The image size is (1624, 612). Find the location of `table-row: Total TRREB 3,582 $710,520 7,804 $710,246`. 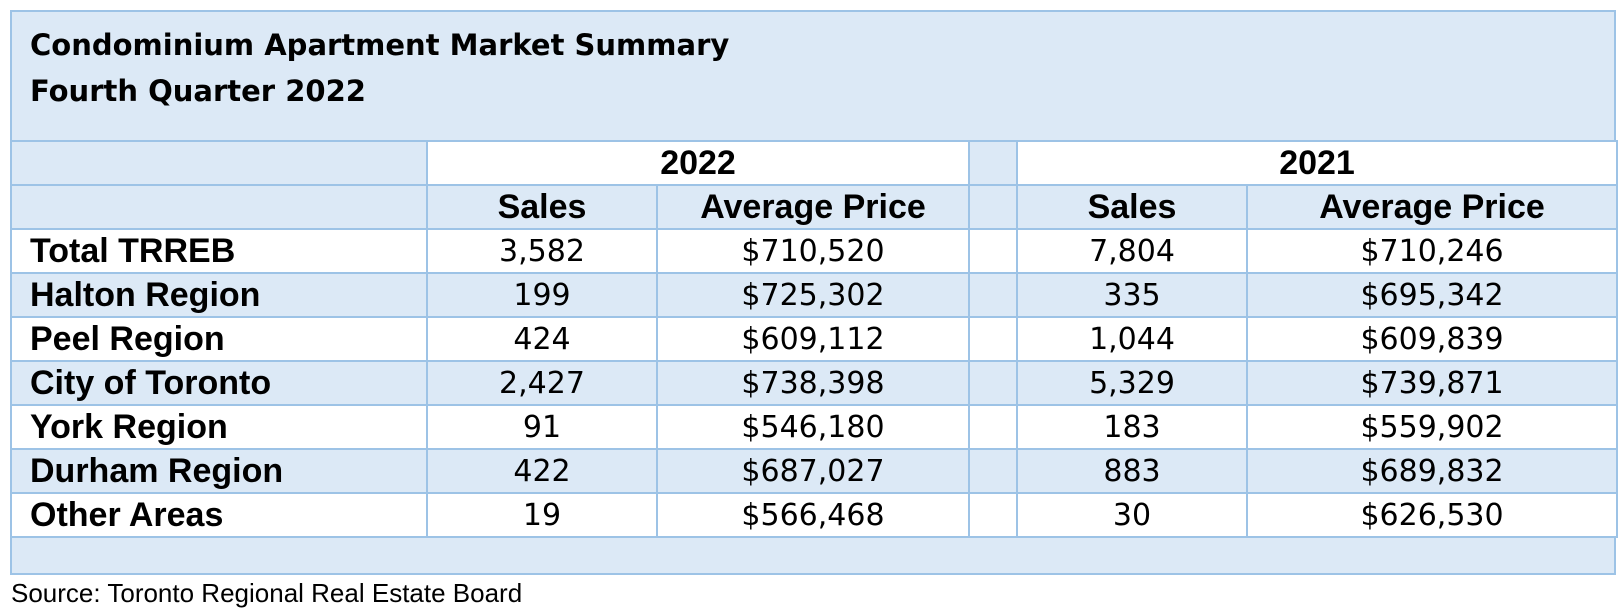

table-row: Total TRREB 3,582 $710,520 7,804 $710,246 is located at coordinates (814, 251).